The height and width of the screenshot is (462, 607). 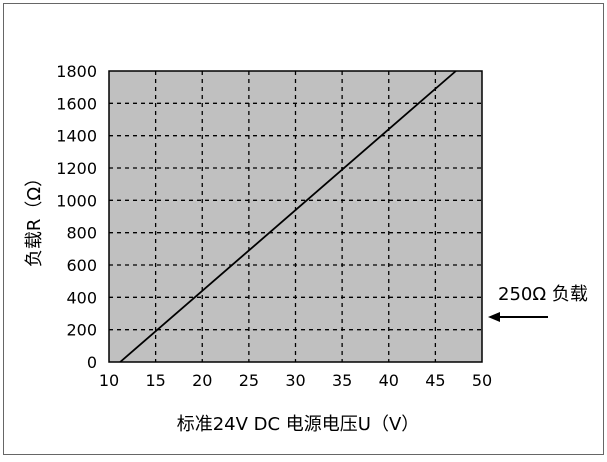 I want to click on x-tick-label: 50, so click(x=482, y=380).